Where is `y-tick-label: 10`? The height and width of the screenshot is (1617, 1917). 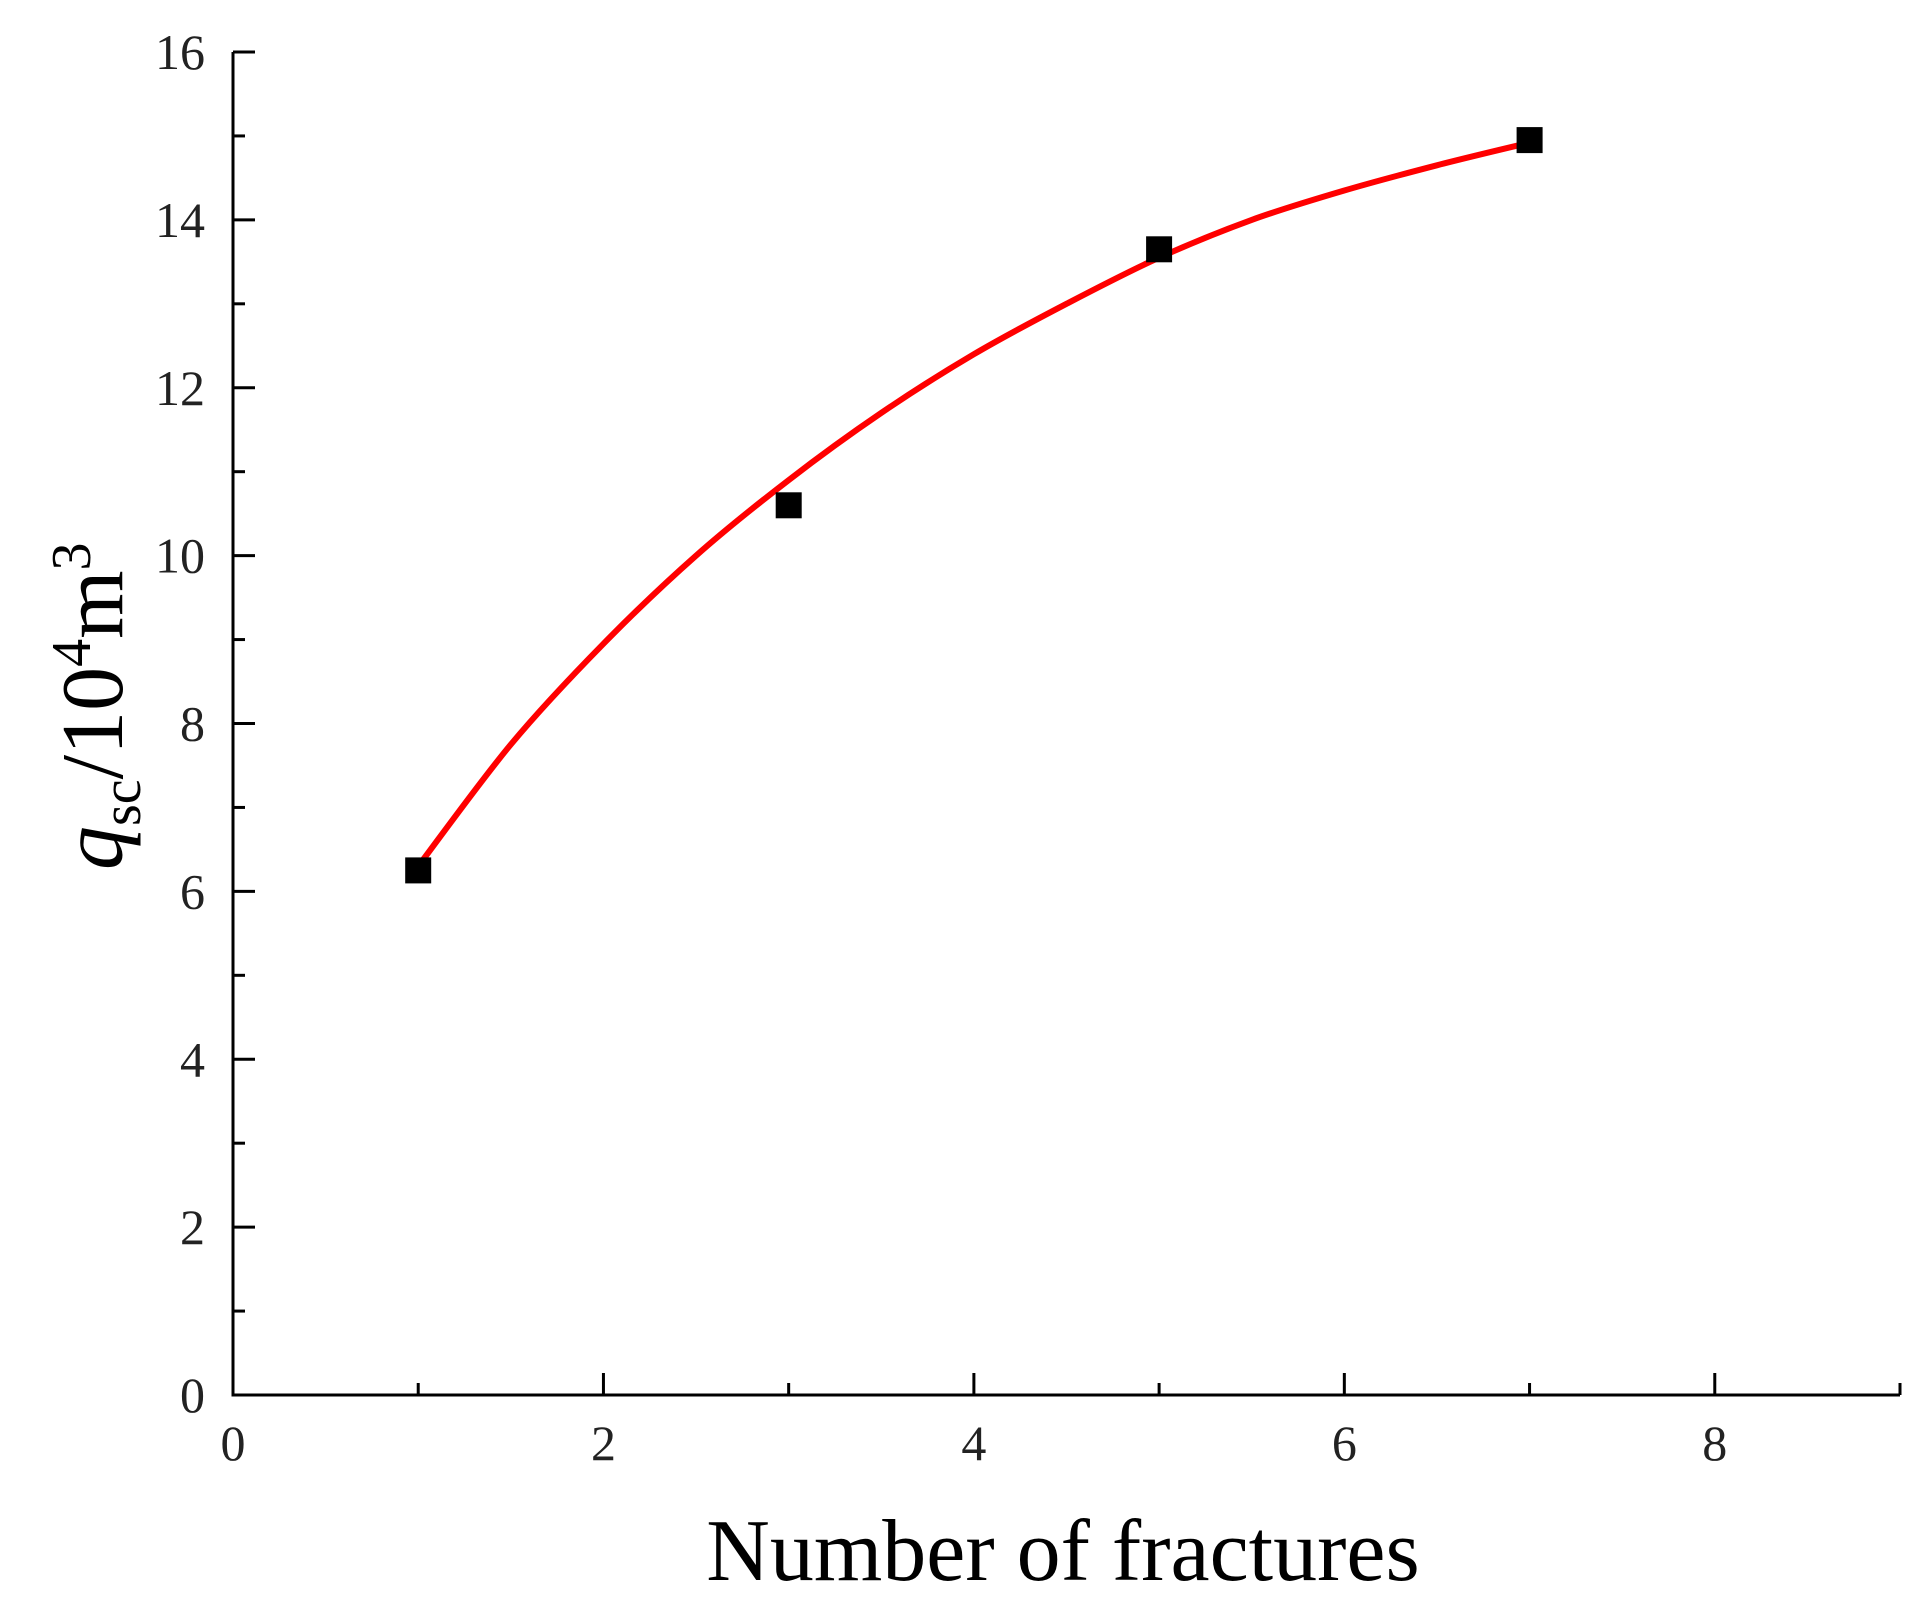 y-tick-label: 10 is located at coordinates (180, 556).